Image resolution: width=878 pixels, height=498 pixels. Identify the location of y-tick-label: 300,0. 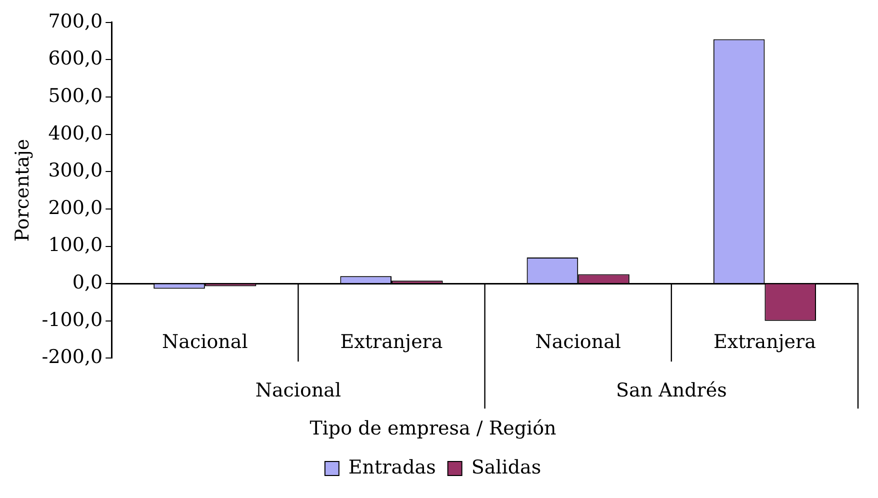
(75, 171).